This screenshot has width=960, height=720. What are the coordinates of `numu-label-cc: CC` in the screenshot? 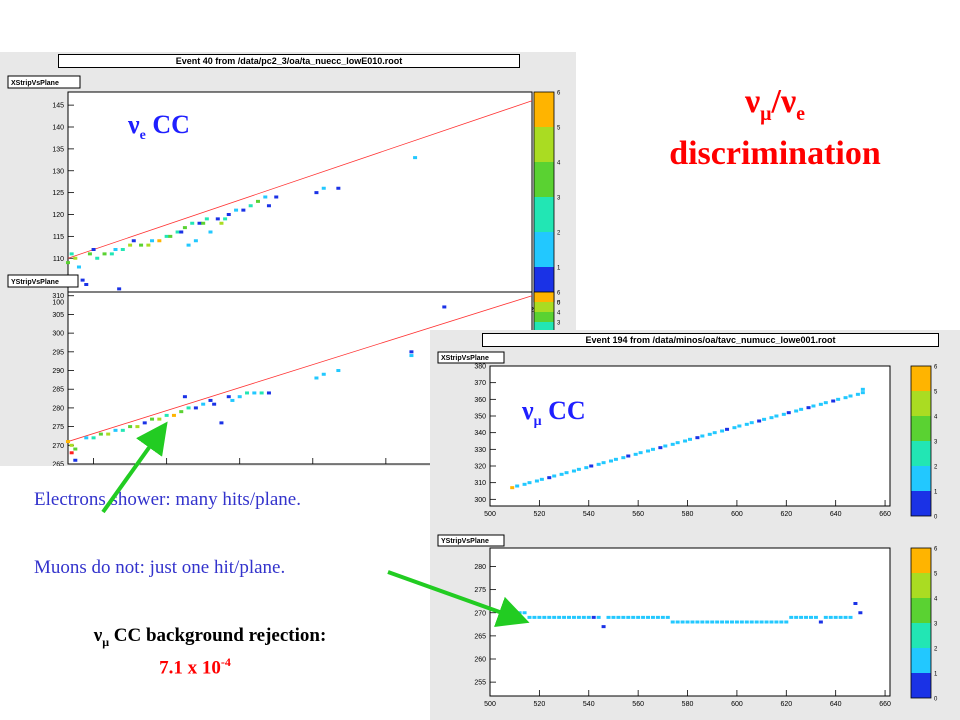 It's located at (563, 410).